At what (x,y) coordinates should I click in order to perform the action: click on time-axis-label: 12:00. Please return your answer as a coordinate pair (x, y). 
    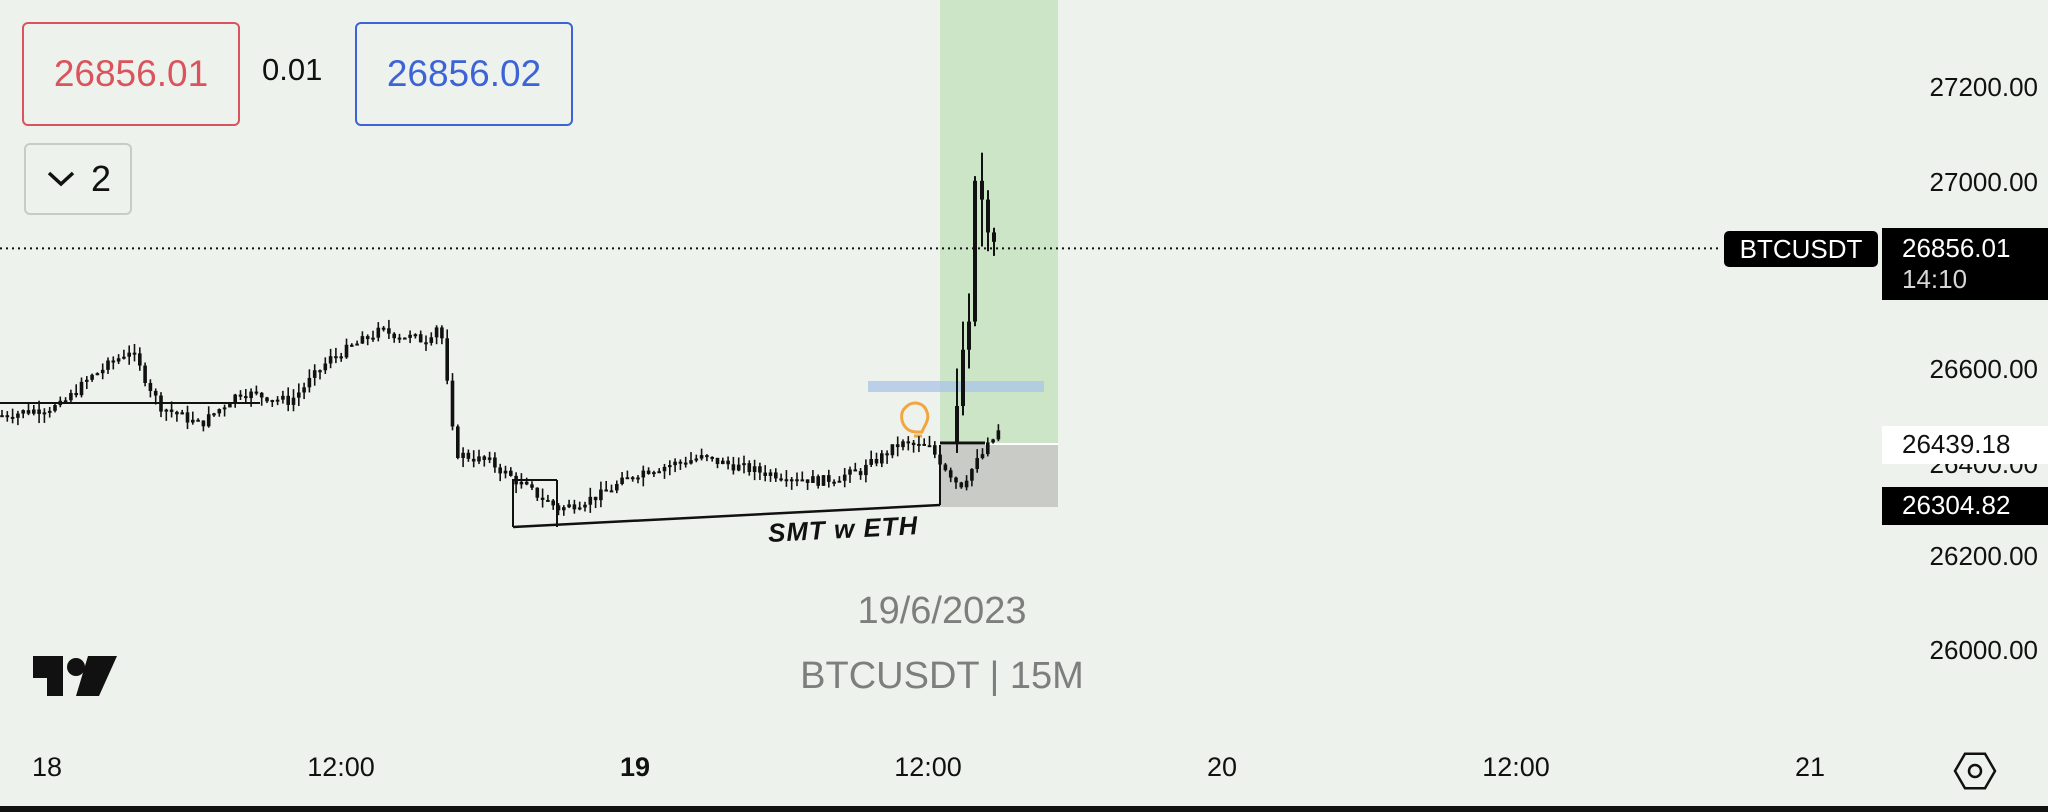
    Looking at the image, I should click on (928, 767).